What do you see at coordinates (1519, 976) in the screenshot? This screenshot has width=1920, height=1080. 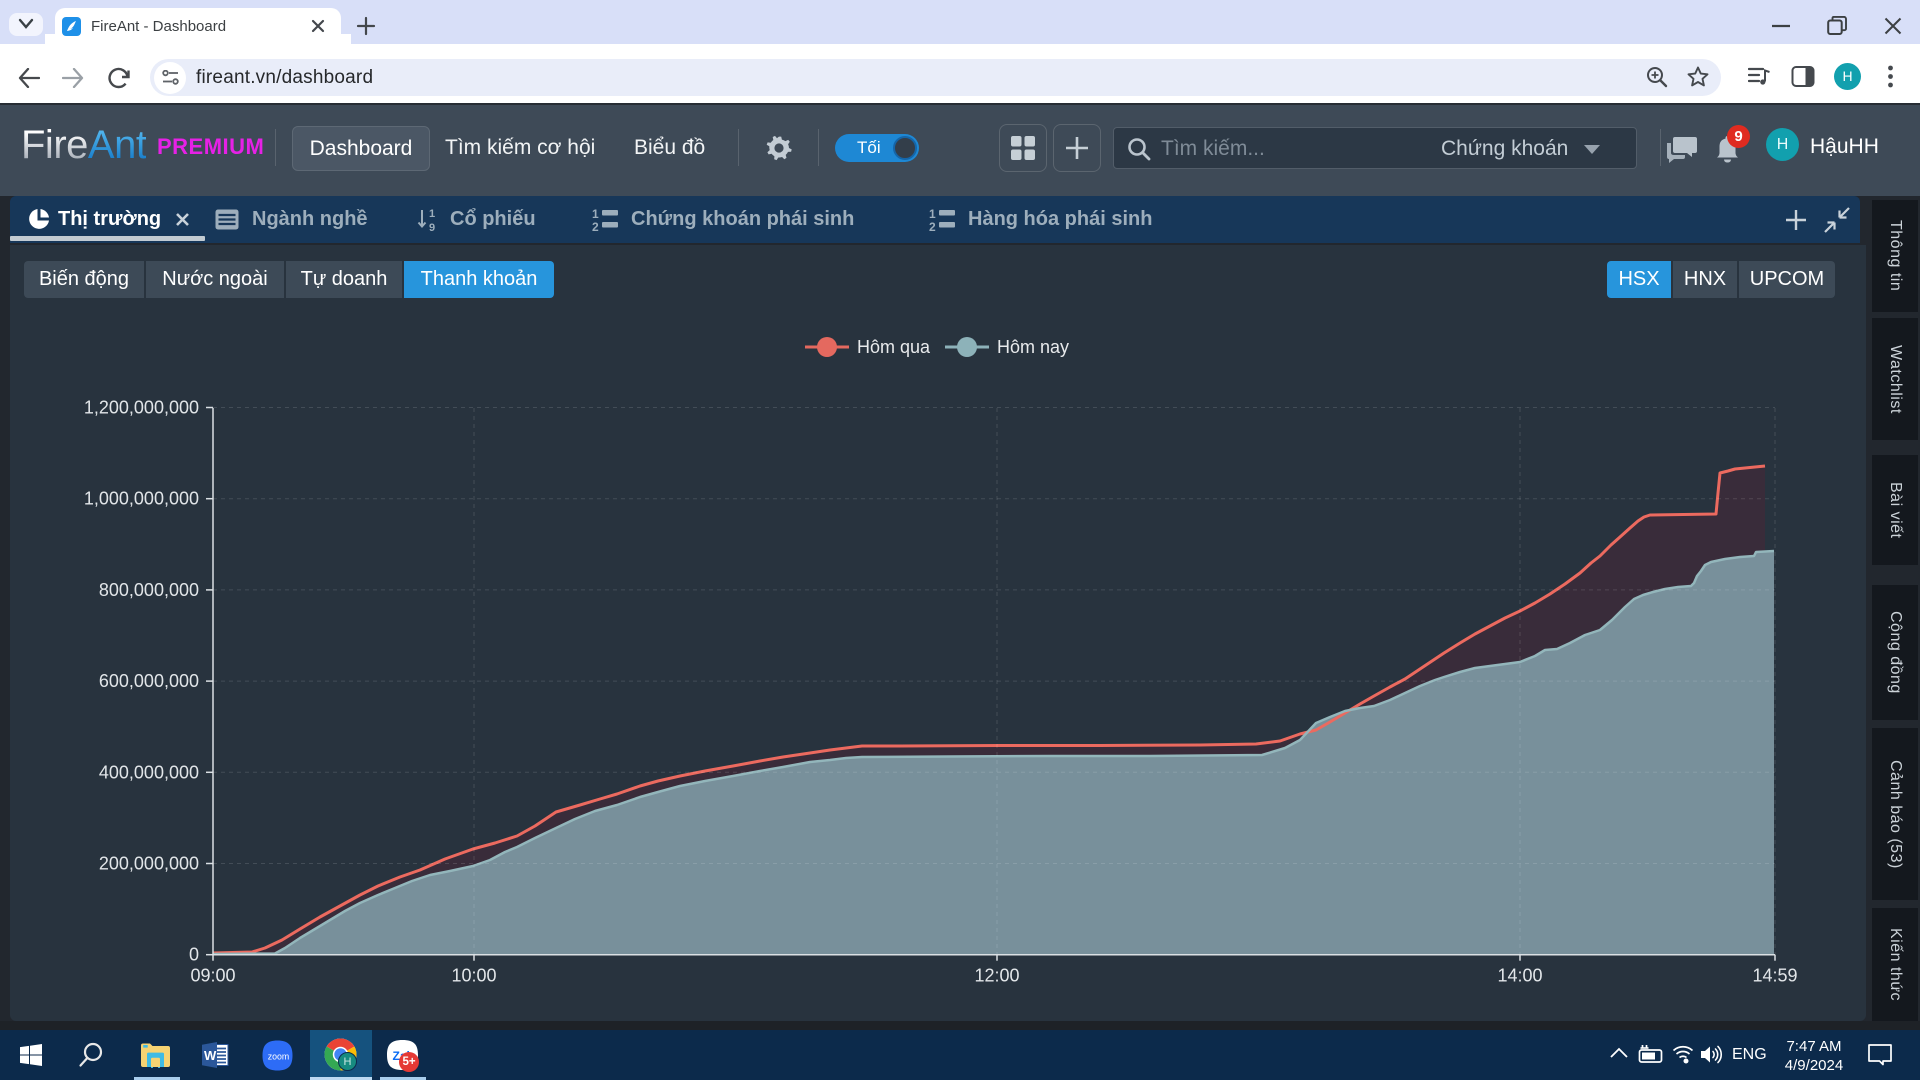 I see `svg-text: 14:00` at bounding box center [1519, 976].